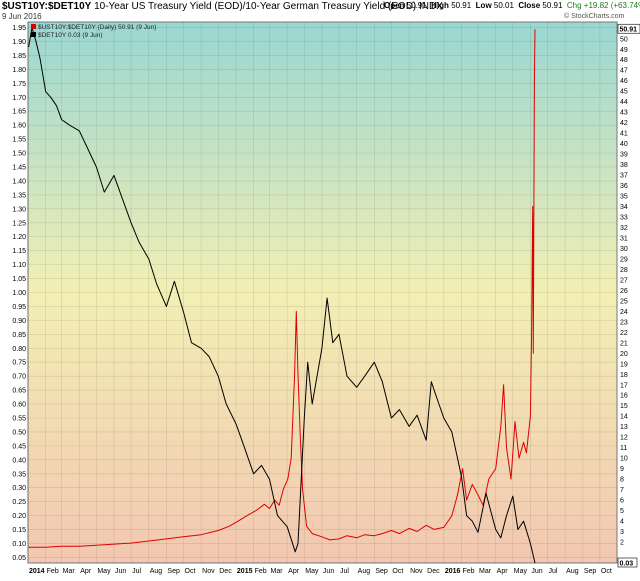  What do you see at coordinates (624, 406) in the screenshot?
I see `right-tick-label: 15` at bounding box center [624, 406].